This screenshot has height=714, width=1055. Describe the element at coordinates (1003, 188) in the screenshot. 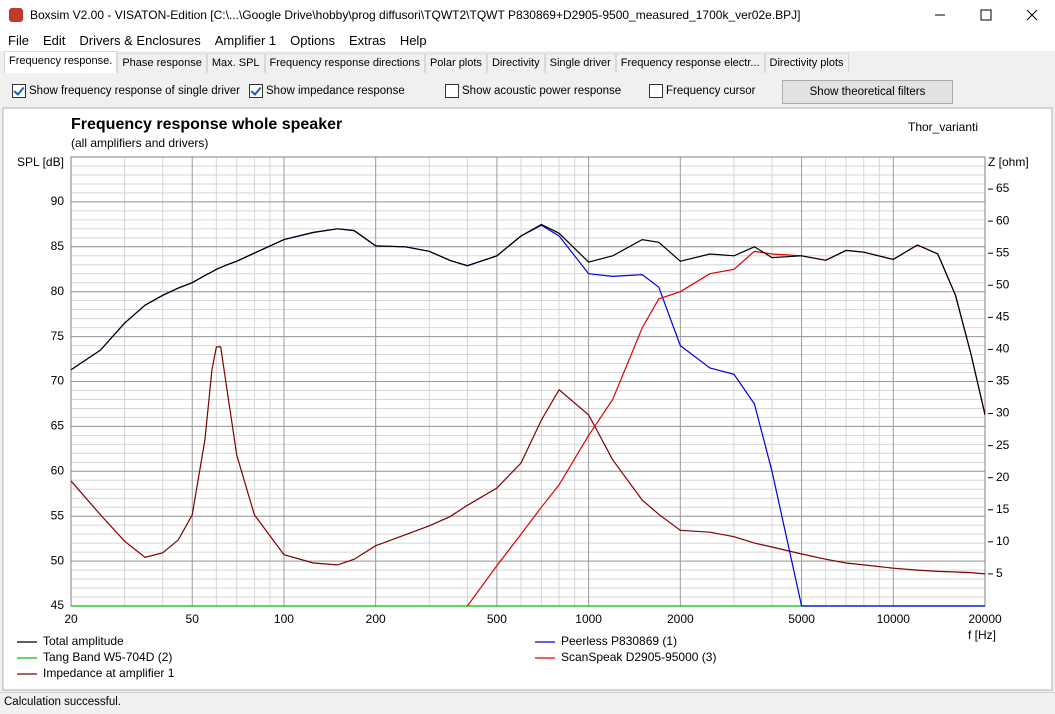

I see `y2-tick-label: 65` at that location.